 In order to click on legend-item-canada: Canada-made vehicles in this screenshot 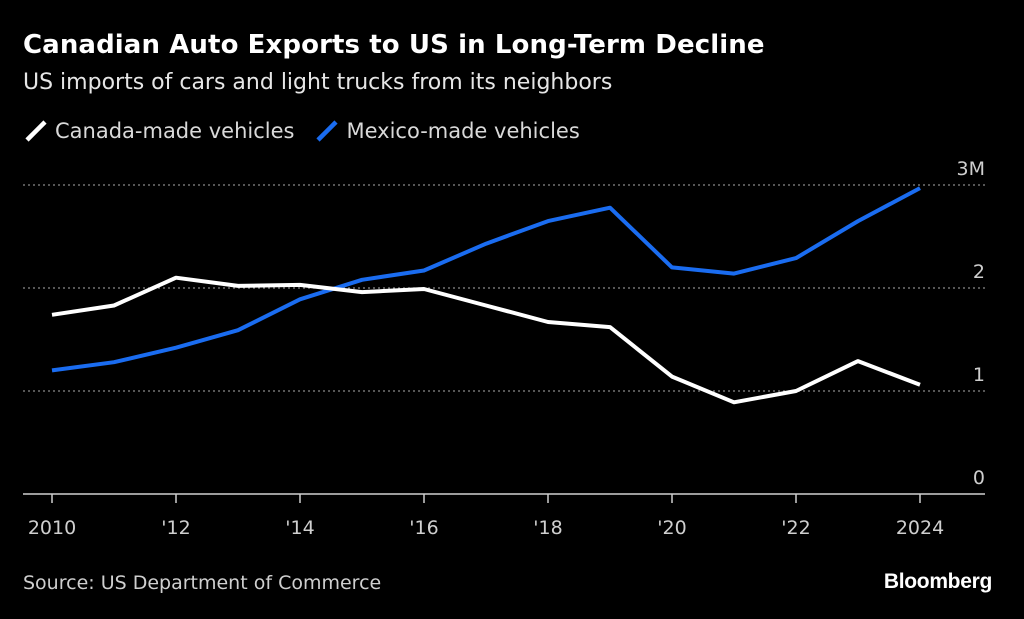, I will do `click(158, 131)`.